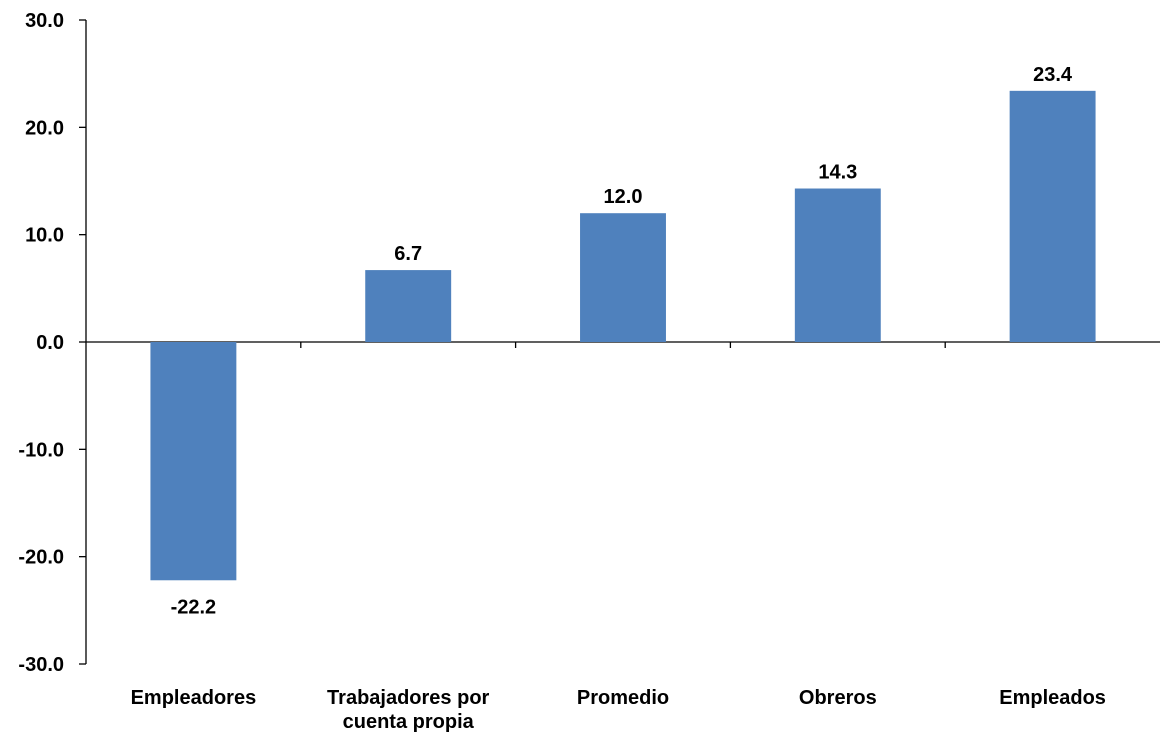  Describe the element at coordinates (1053, 75) in the screenshot. I see `data-label: 23.4` at that location.